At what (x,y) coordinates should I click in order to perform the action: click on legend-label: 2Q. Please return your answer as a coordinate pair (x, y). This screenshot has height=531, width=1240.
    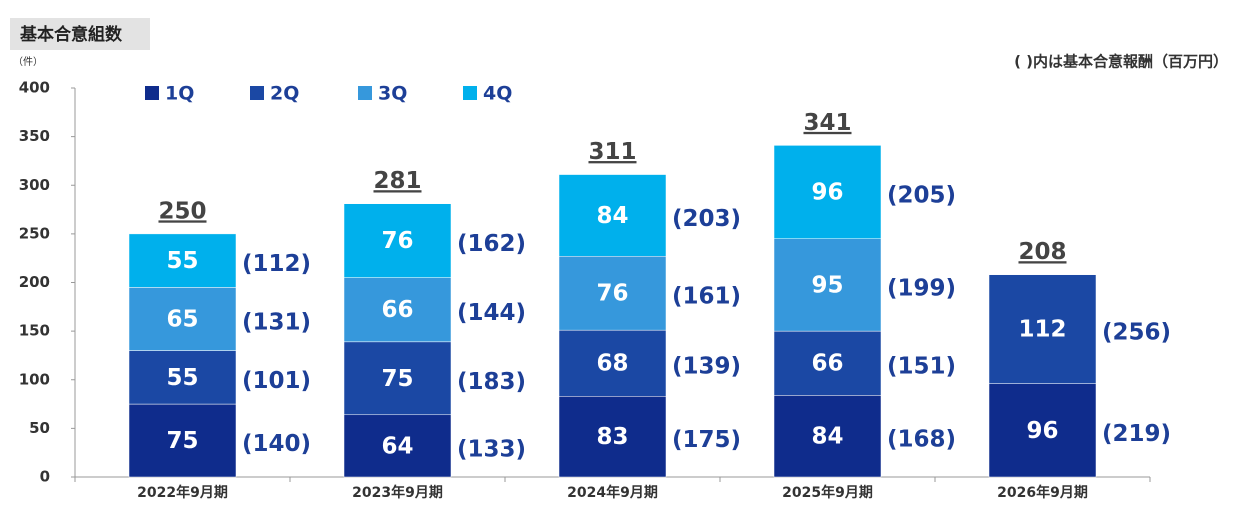
    Looking at the image, I should click on (284, 94).